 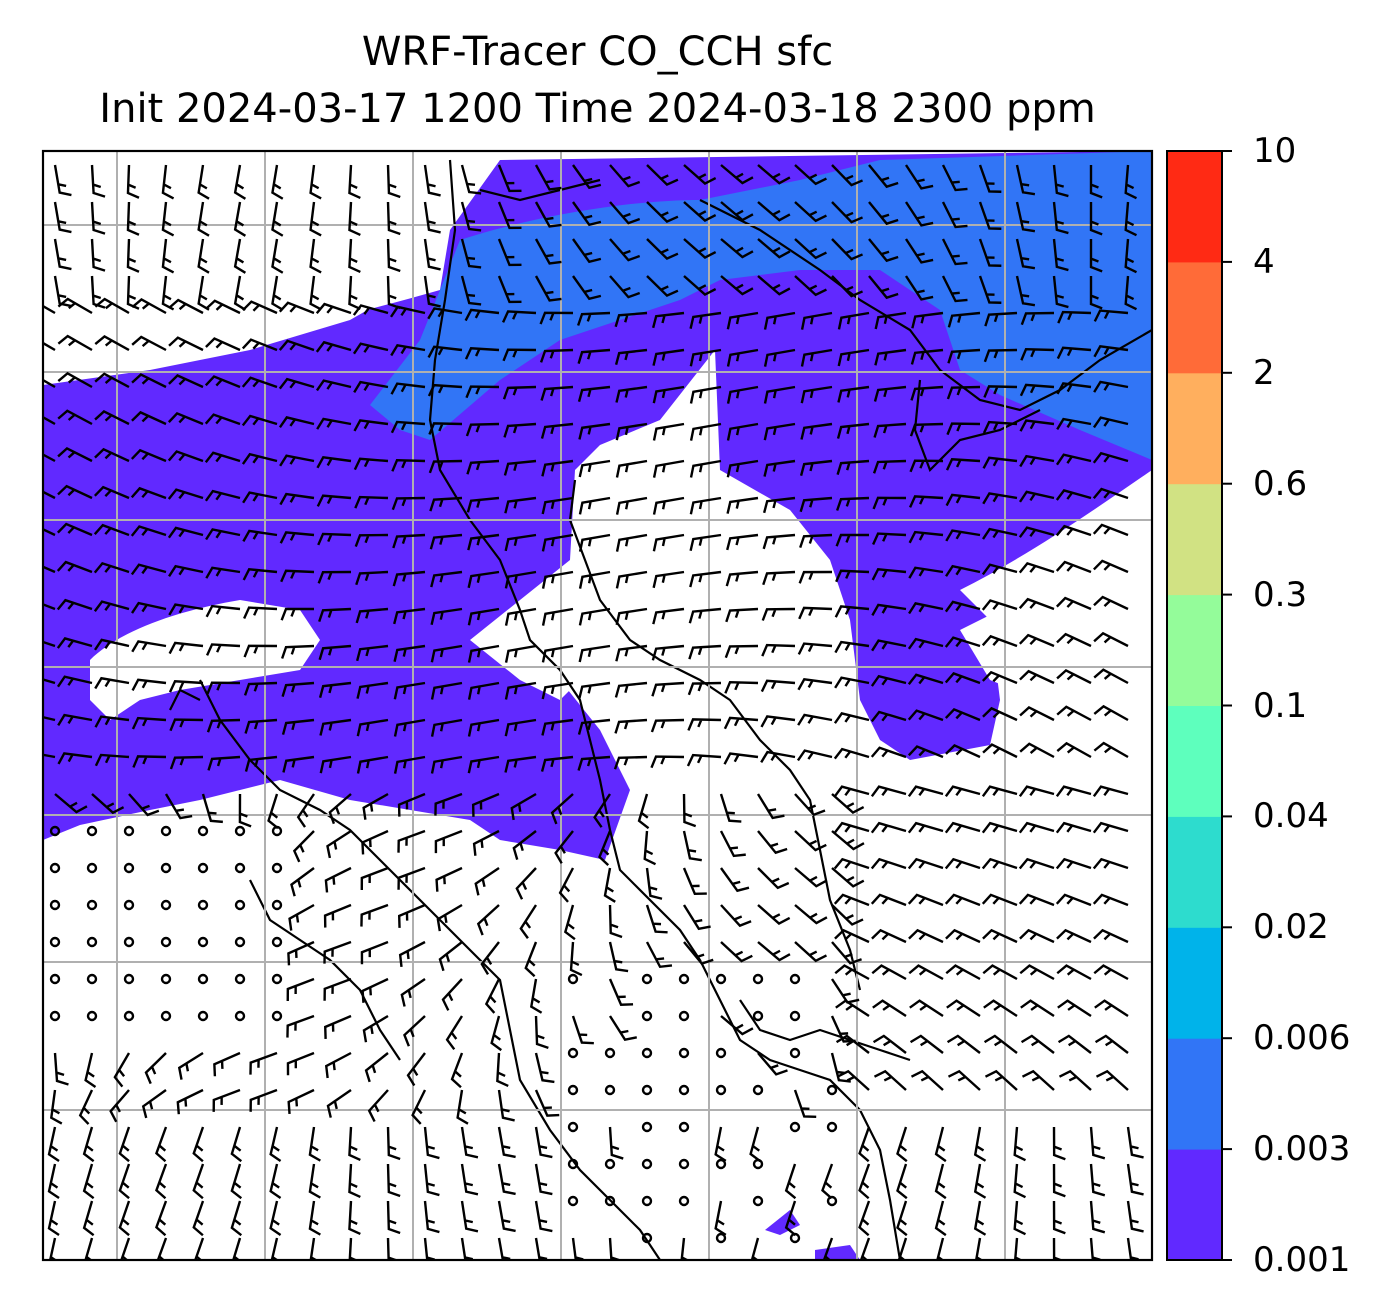 I want to click on colorbar-tick-label: 0.3, so click(x=1280, y=594).